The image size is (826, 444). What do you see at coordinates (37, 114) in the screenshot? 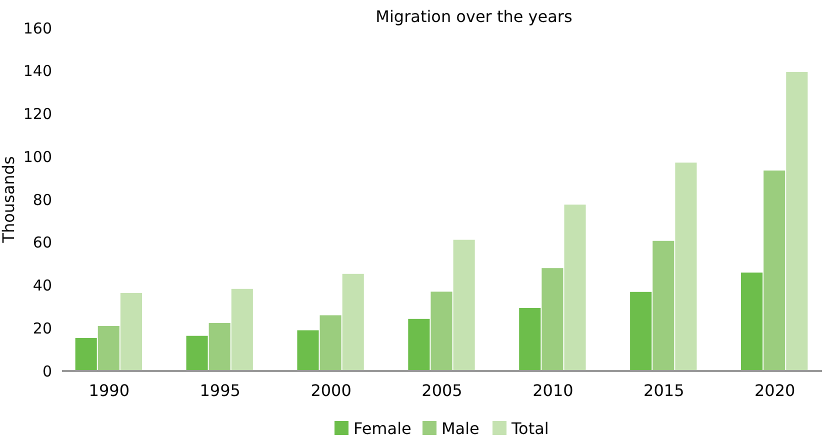
I see `y-tick-label: 120` at bounding box center [37, 114].